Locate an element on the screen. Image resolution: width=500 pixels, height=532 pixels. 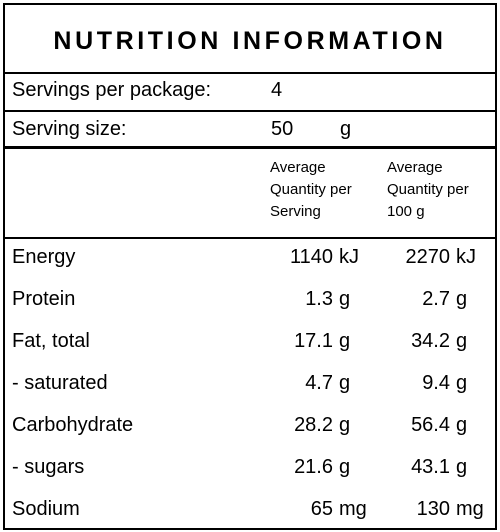
per-serving: 1140 is located at coordinates (311, 257).